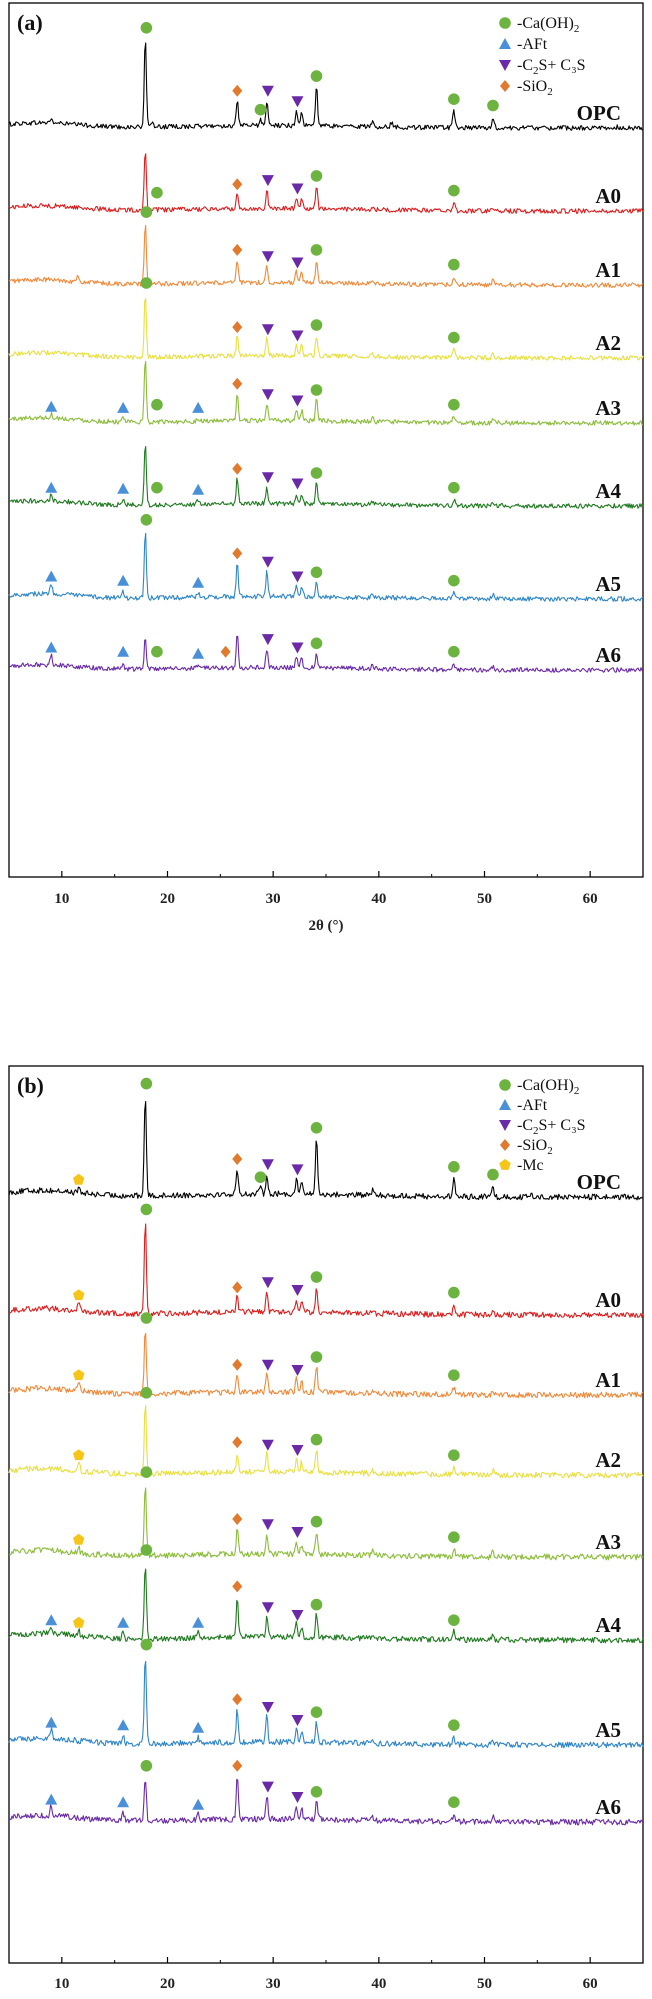 Image resolution: width=652 pixels, height=1999 pixels. Describe the element at coordinates (326, 329) in the screenshot. I see `series-line-A2` at that location.